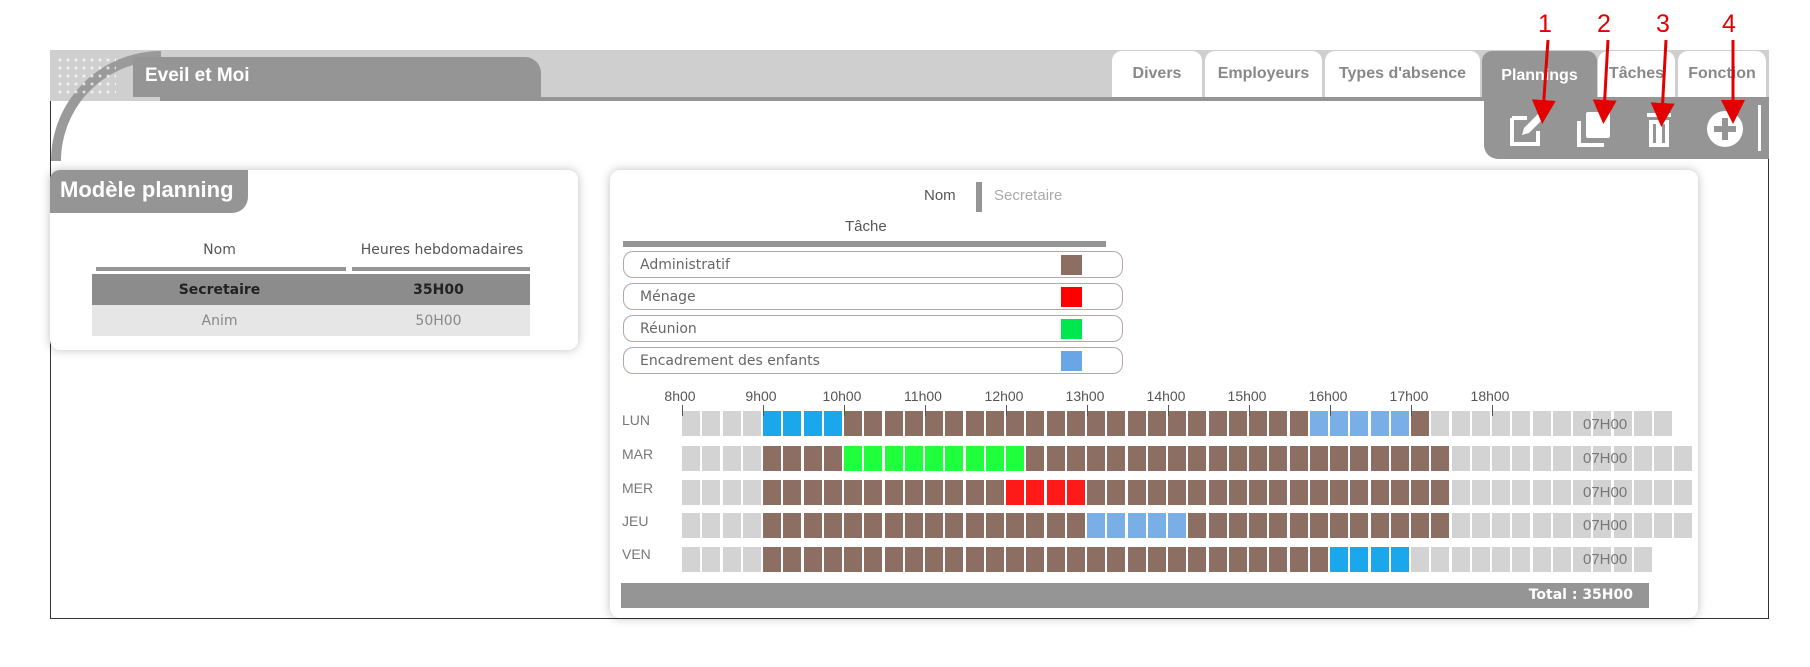 The height and width of the screenshot is (667, 1810). What do you see at coordinates (873, 296) in the screenshot?
I see `task-item-menage: Ménage` at bounding box center [873, 296].